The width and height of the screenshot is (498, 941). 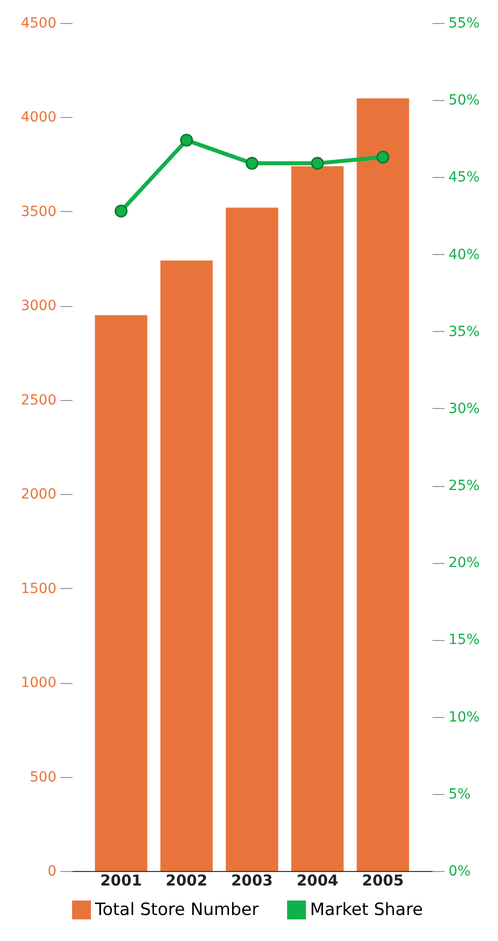 What do you see at coordinates (464, 563) in the screenshot?
I see `y2-tick-label: 20%` at bounding box center [464, 563].